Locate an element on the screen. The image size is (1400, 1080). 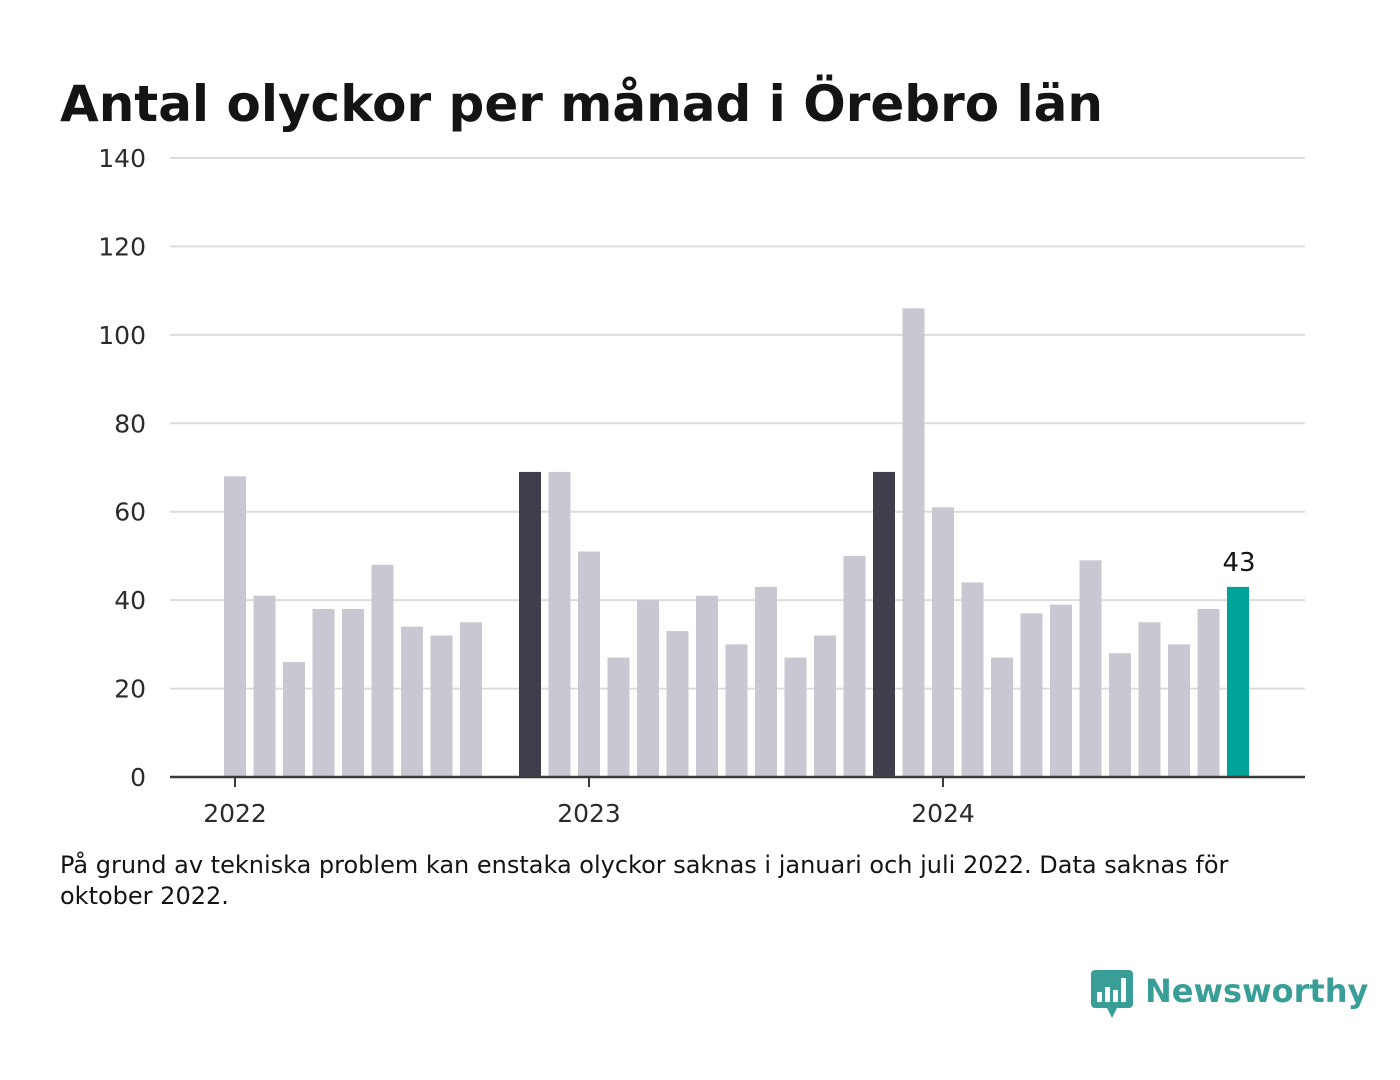
x-axis: 2022 2023 2024 is located at coordinates (737, 801).